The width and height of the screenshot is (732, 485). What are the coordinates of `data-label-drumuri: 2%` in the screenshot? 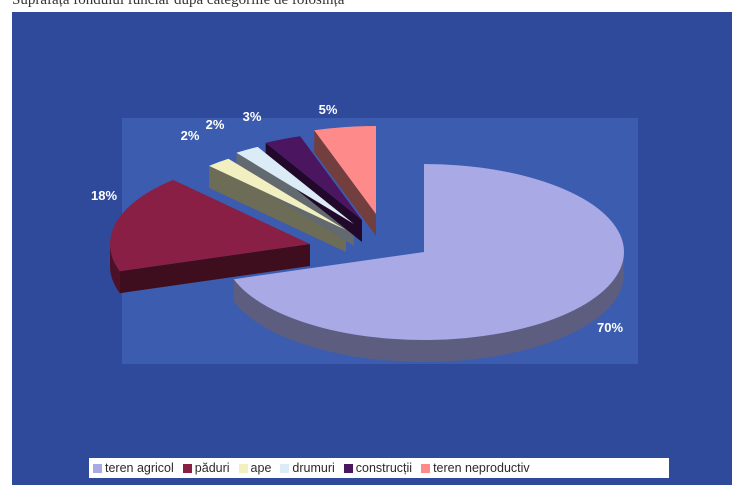 It's located at (215, 124).